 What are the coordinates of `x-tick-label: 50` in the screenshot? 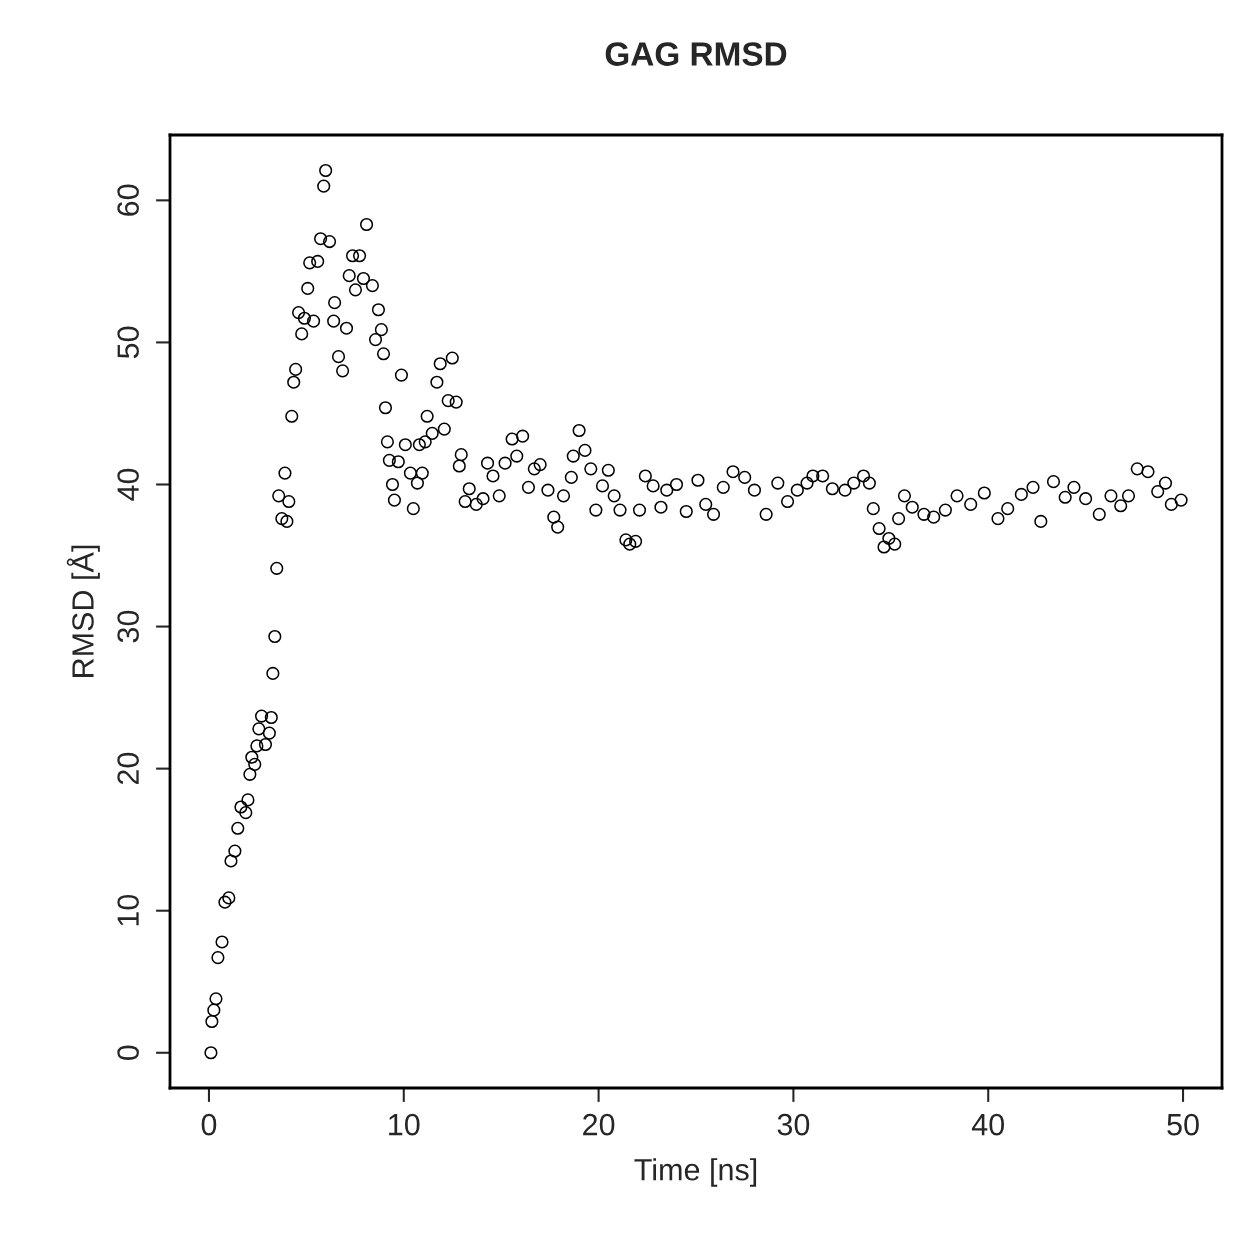 It's located at (1183, 1124).